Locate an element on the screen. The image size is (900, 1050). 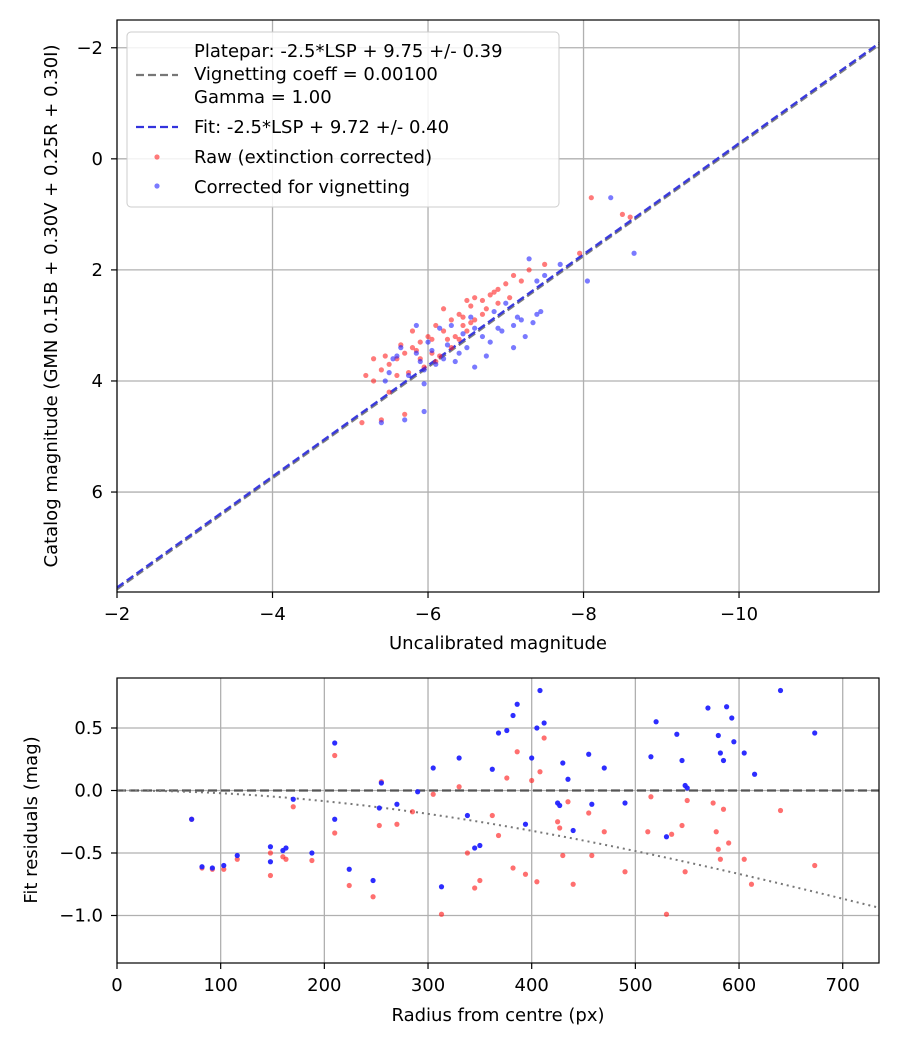
top-x-tick-label: −6 is located at coordinates (428, 614).